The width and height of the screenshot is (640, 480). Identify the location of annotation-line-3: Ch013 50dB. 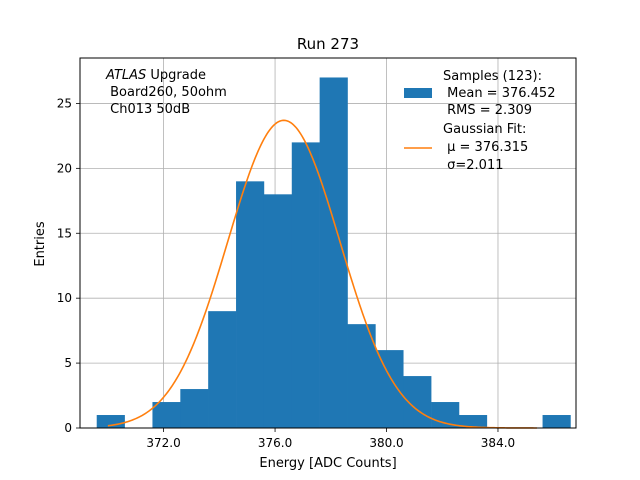
(148, 109).